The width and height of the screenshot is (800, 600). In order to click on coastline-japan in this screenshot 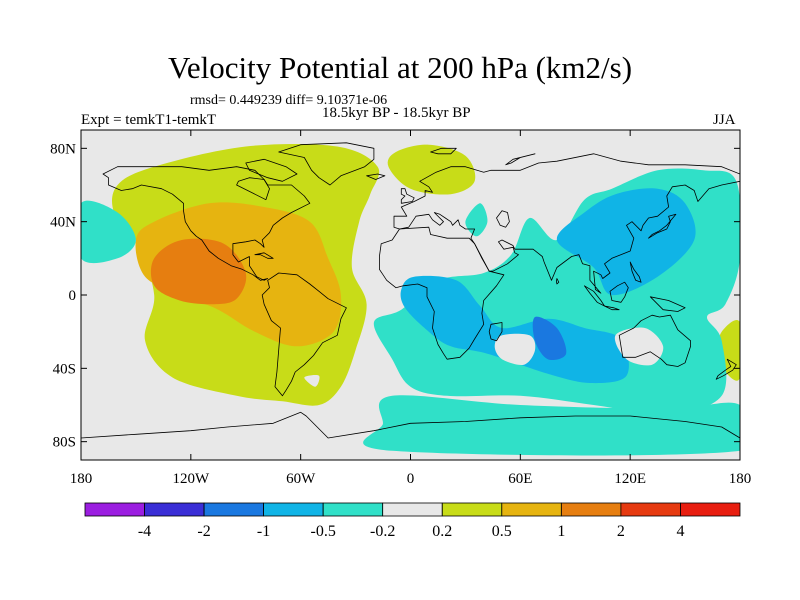, I will do `click(662, 226)`.